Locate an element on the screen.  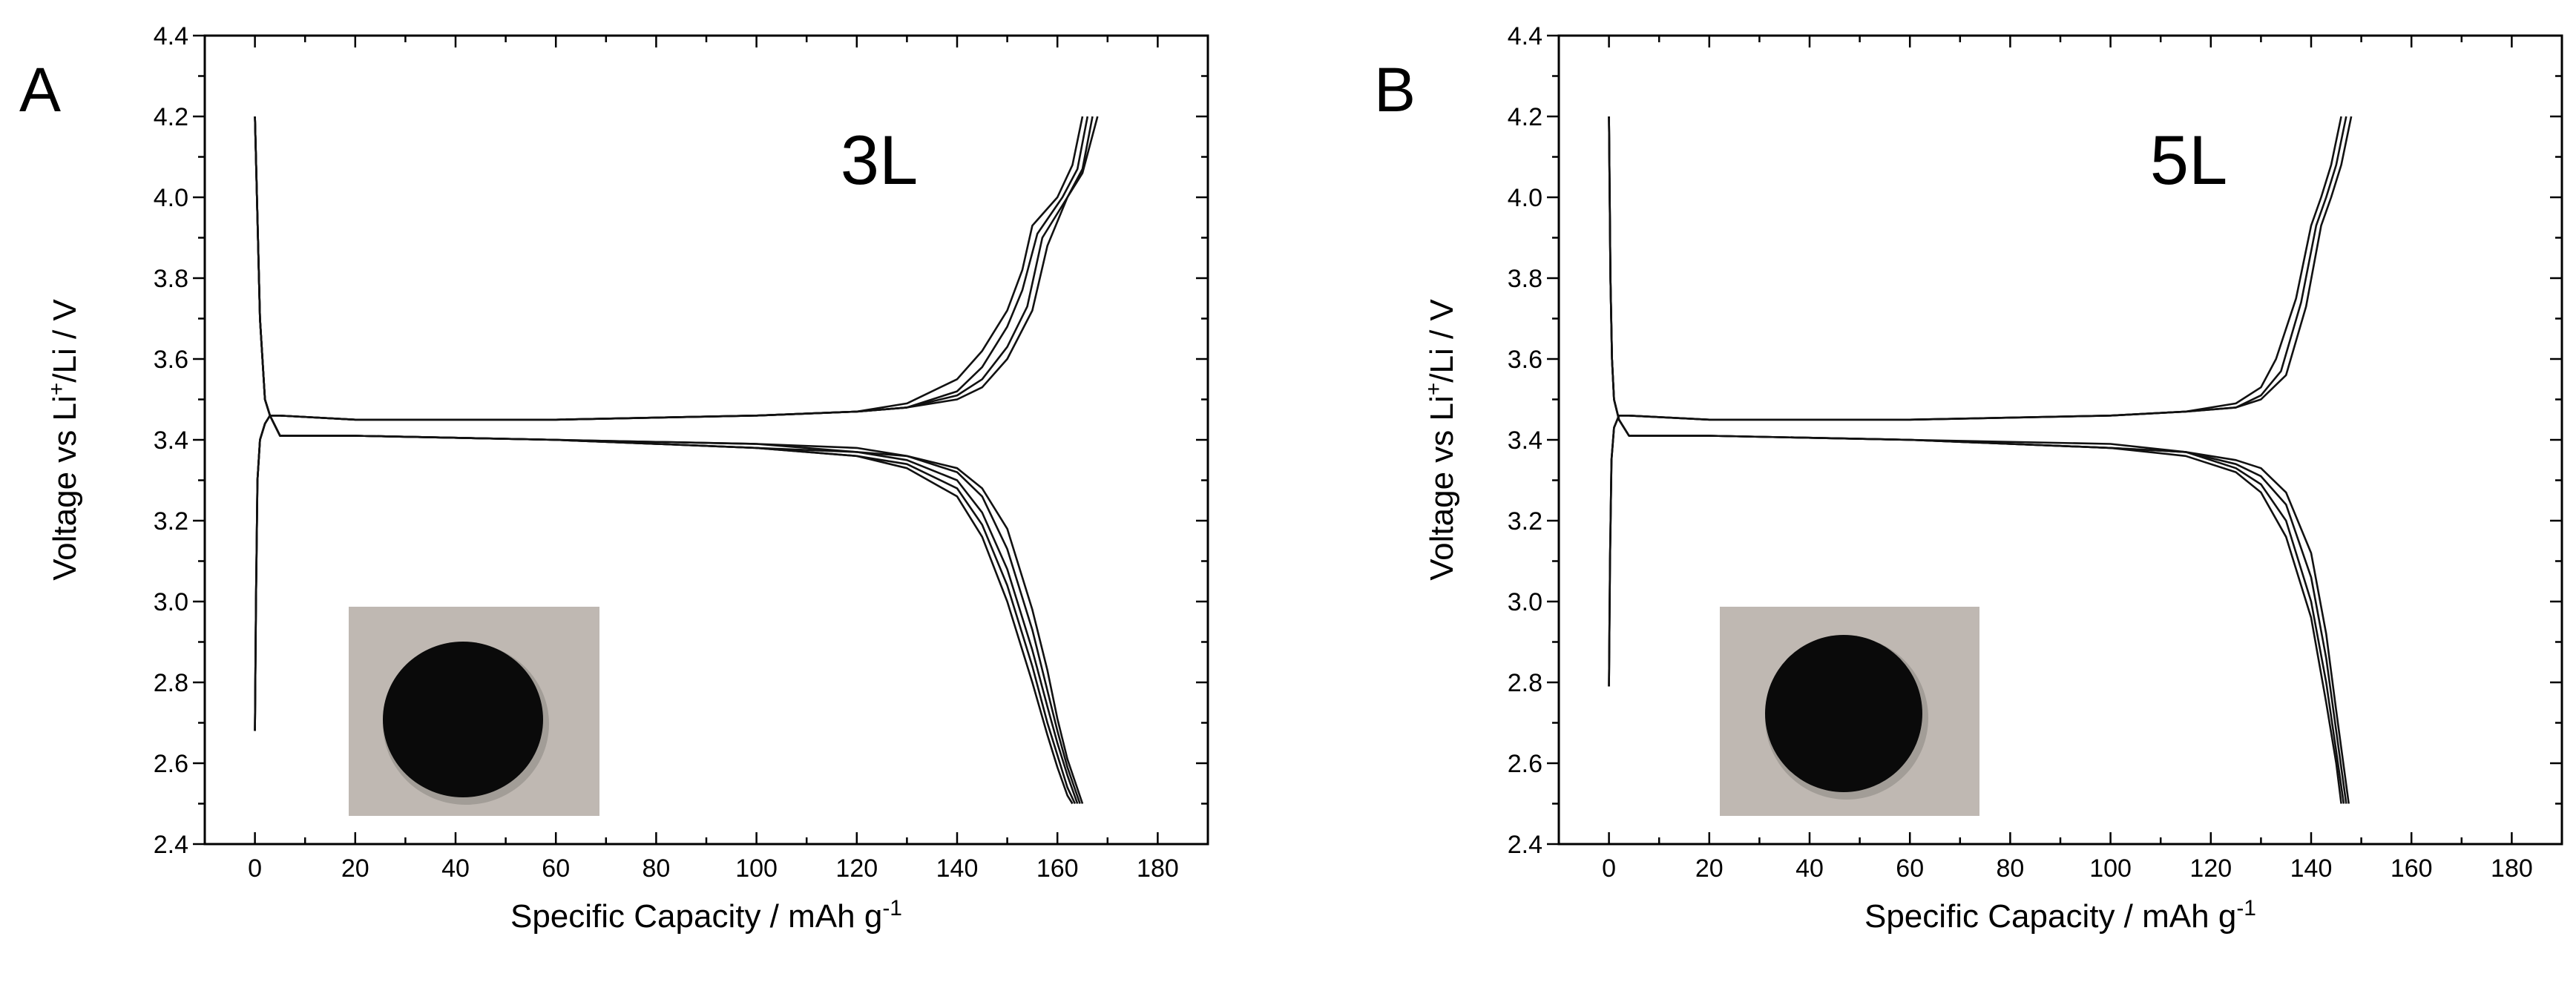
panel-label: B is located at coordinates (1395, 90).